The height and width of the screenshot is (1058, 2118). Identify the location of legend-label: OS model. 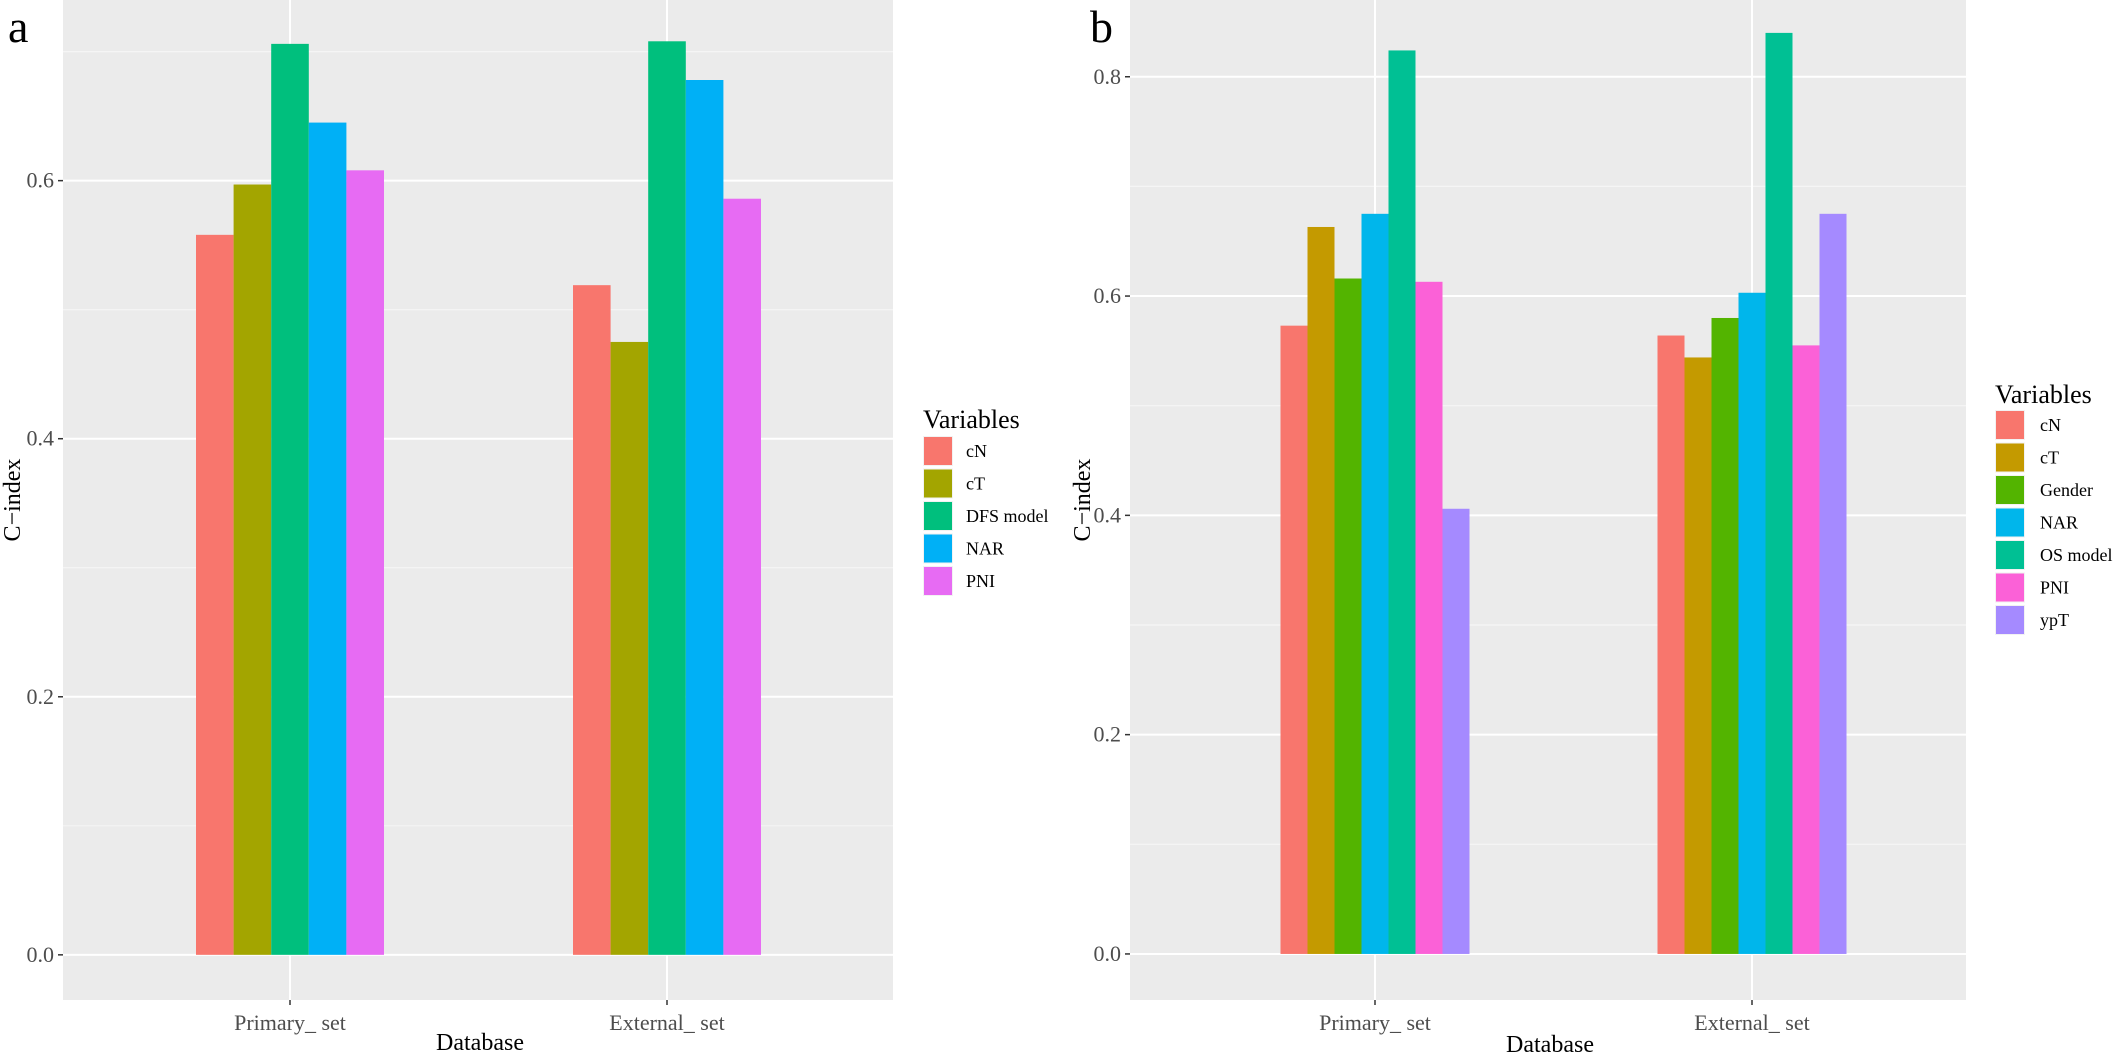
(2076, 555).